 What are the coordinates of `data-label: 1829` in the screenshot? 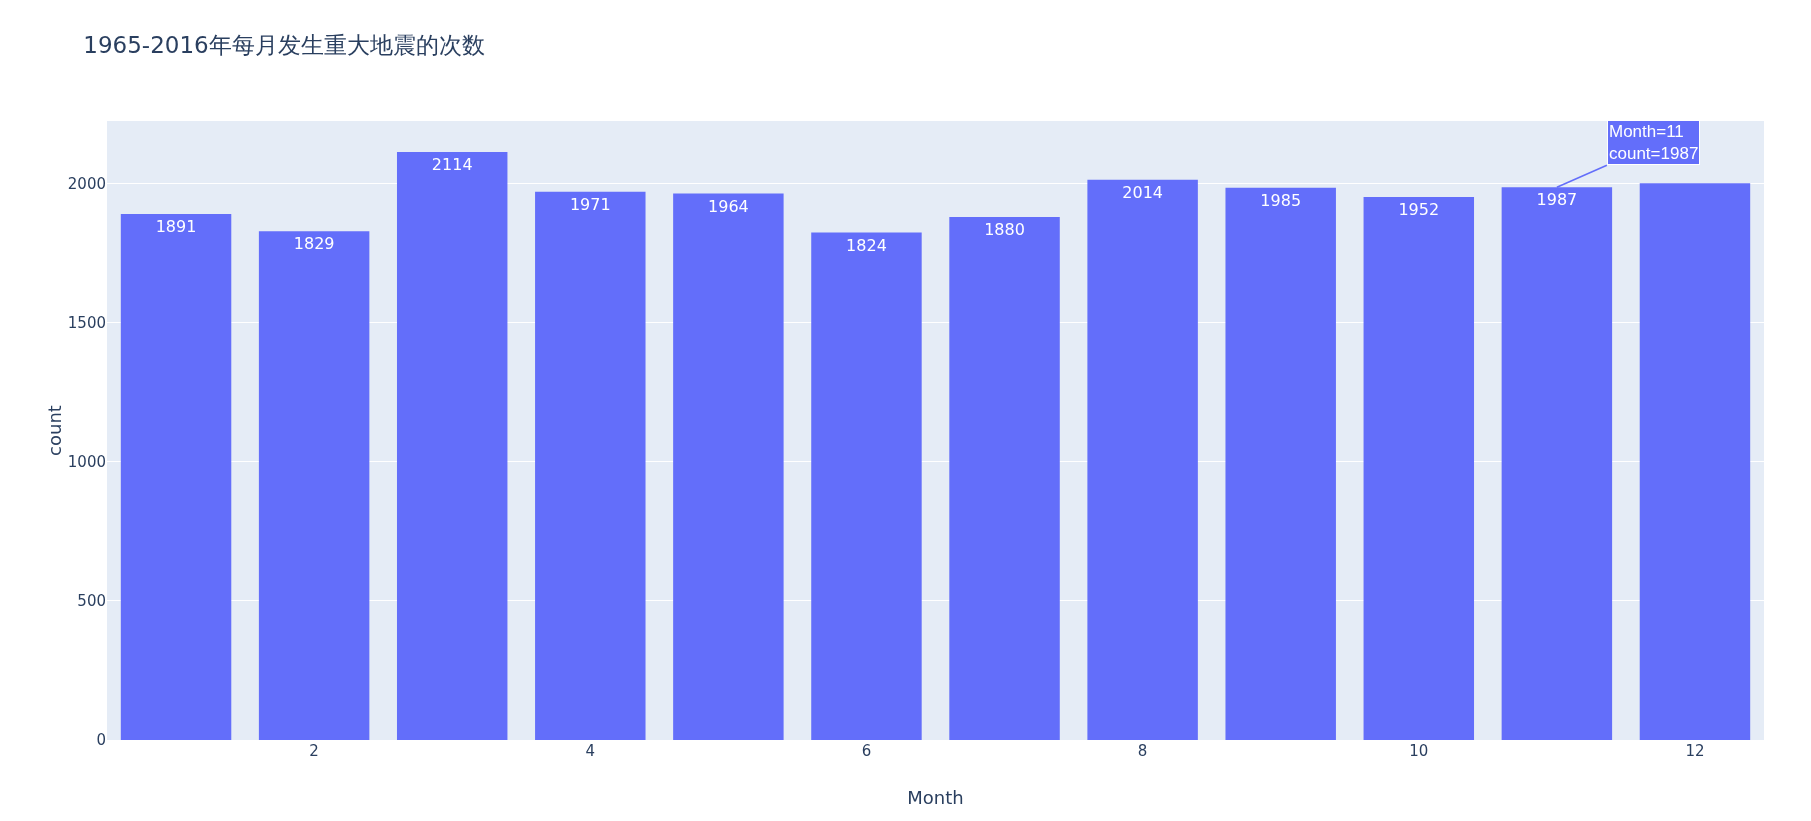 It's located at (314, 244).